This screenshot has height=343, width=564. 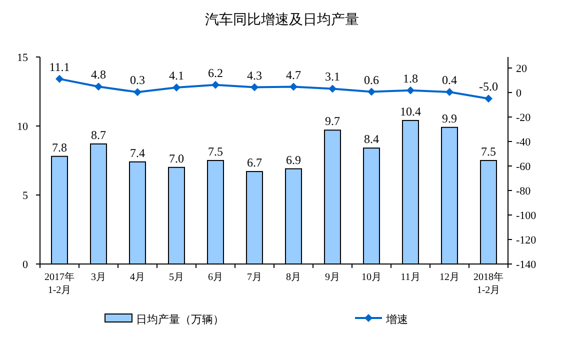 I want to click on x-tick-label: 7月, so click(x=254, y=277).